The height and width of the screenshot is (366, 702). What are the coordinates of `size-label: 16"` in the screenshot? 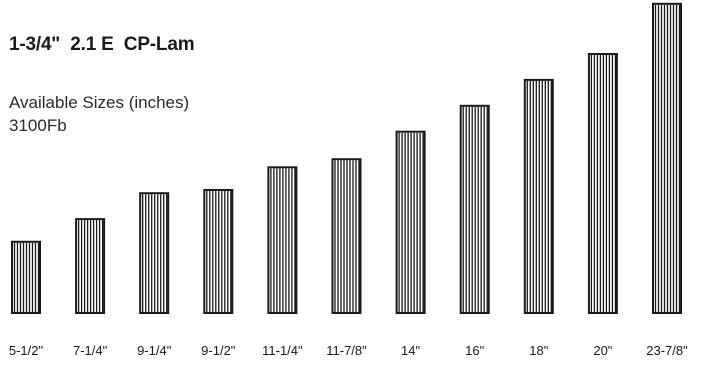 It's located at (475, 350).